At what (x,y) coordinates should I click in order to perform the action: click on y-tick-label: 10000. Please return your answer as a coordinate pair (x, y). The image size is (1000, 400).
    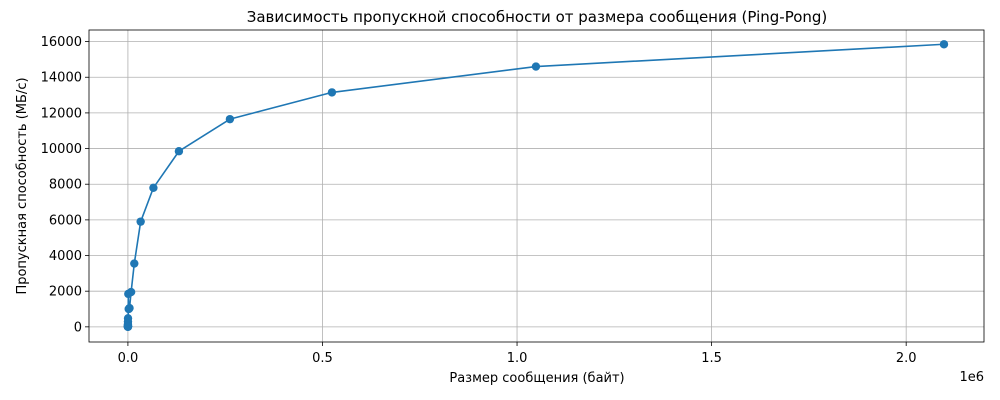
    Looking at the image, I should click on (61, 149).